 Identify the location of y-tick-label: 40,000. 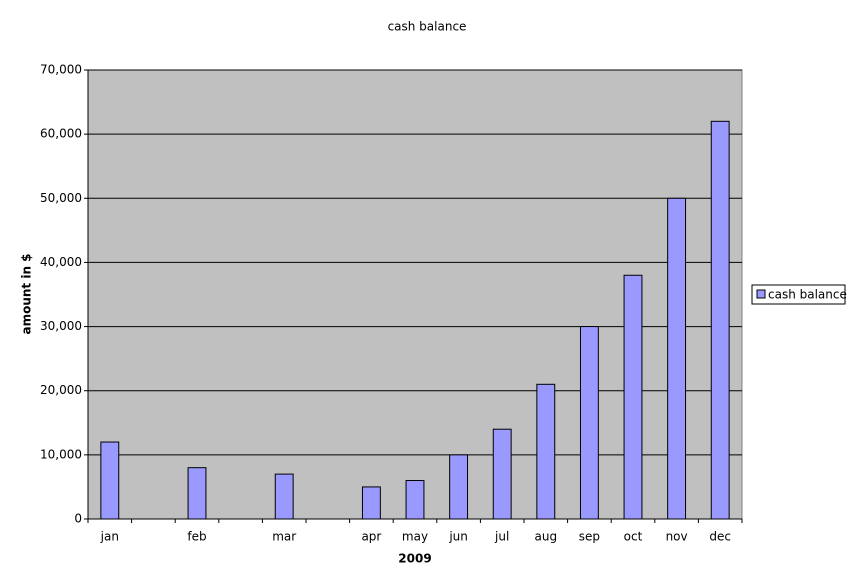
(61, 262).